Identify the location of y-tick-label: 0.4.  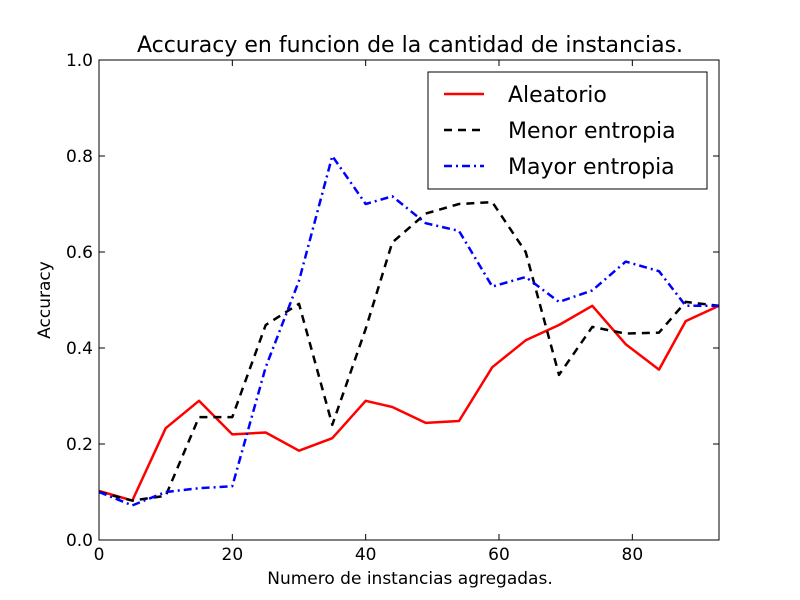
(79, 349).